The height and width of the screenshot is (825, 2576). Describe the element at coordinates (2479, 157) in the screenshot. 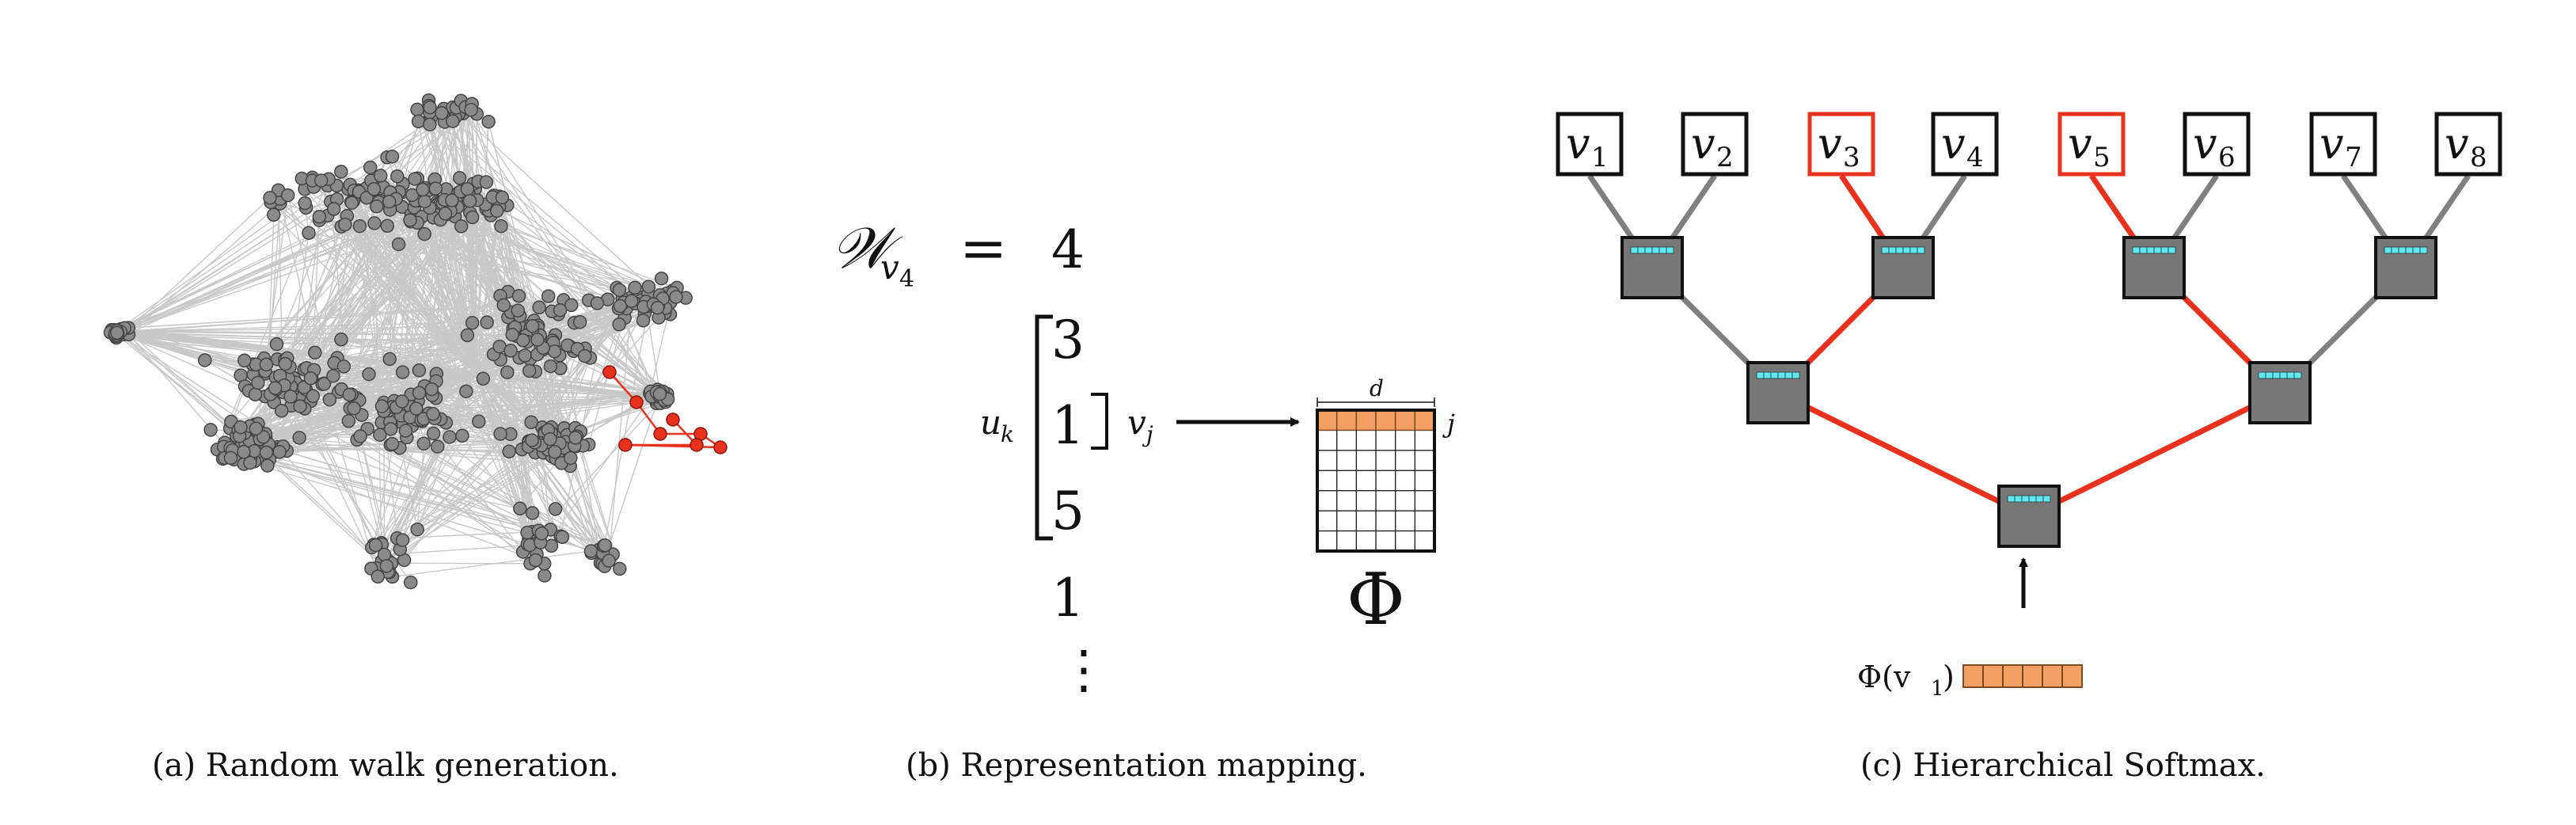

I see `leaf-node-sub: 8` at that location.